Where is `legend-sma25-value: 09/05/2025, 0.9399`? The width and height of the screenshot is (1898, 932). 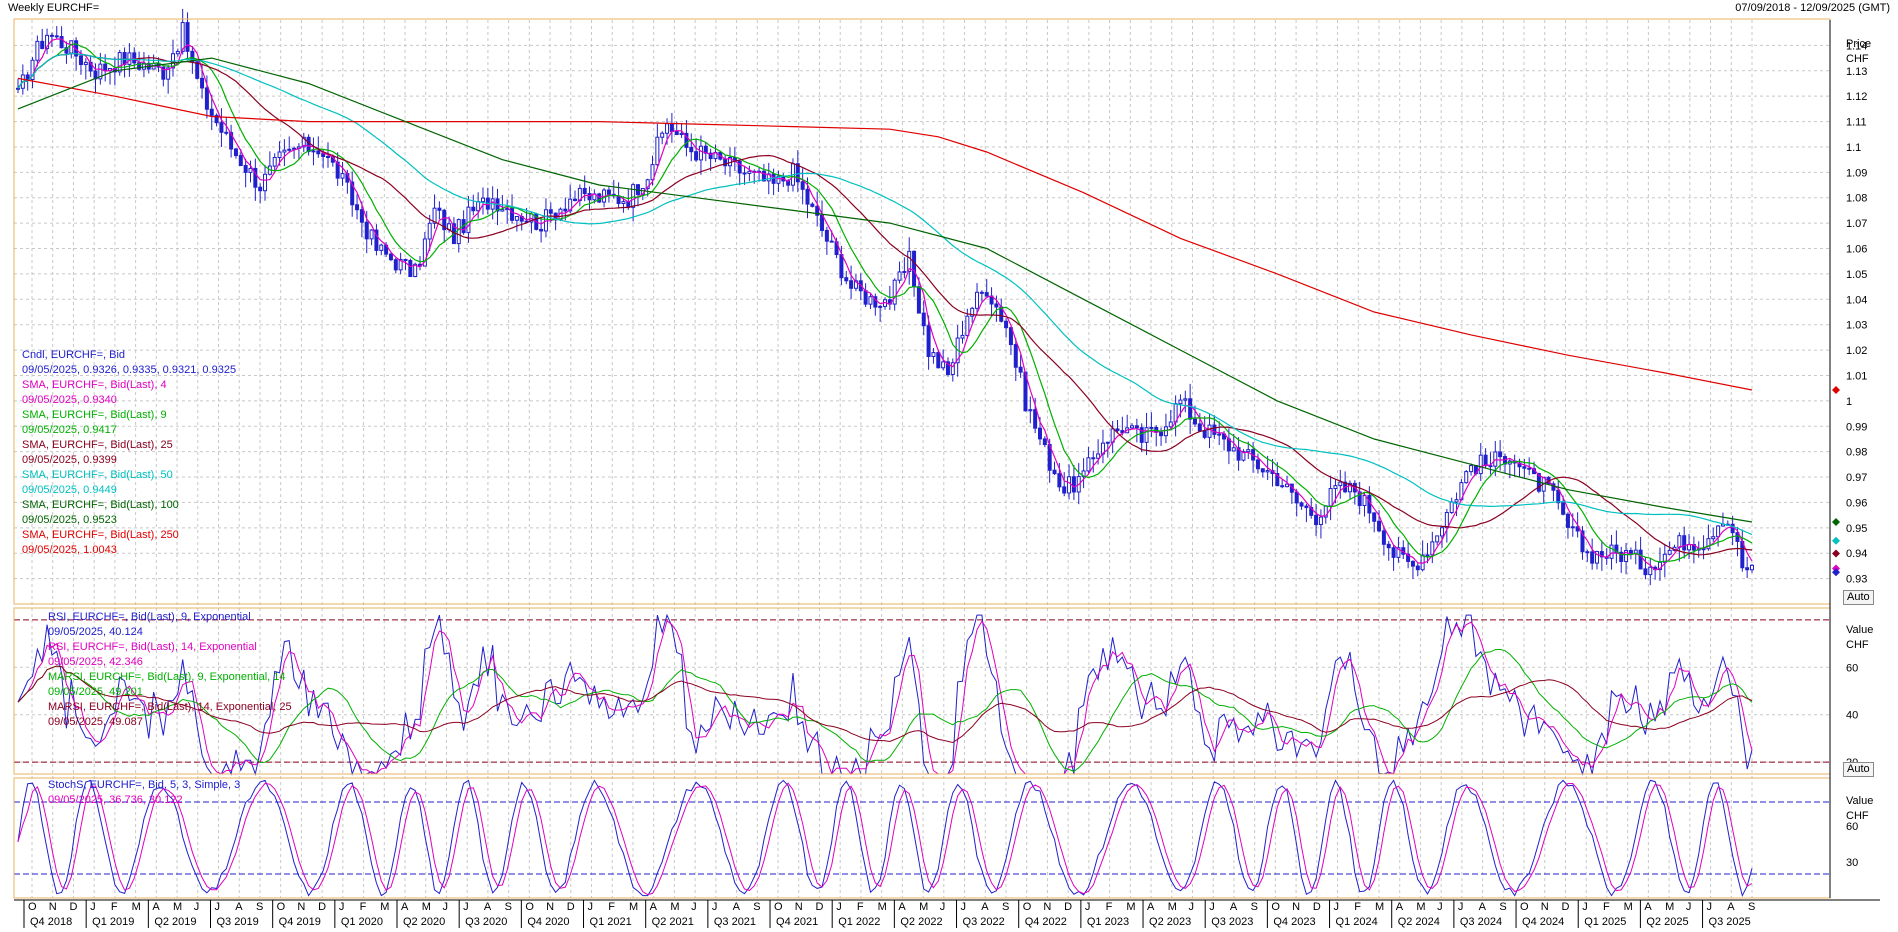 legend-sma25-value: 09/05/2025, 0.9399 is located at coordinates (69, 460).